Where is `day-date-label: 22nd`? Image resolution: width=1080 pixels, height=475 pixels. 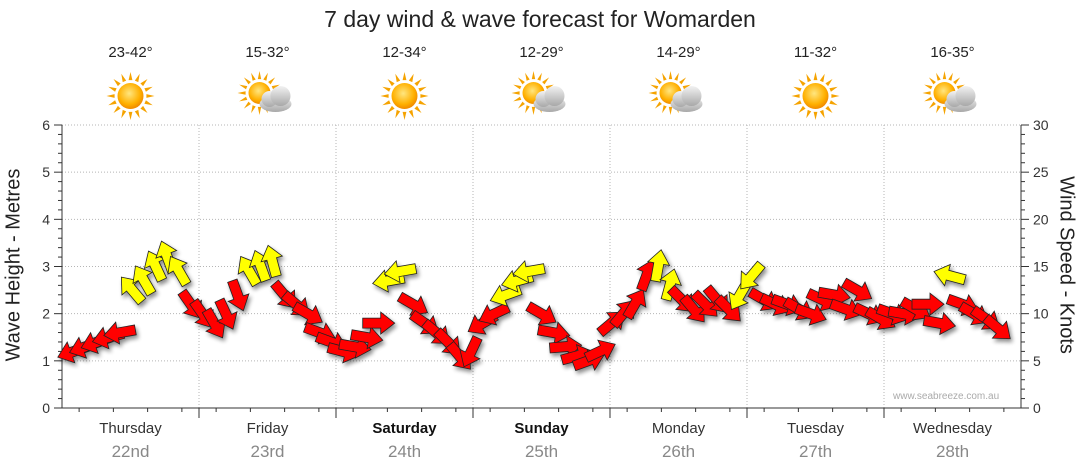
day-date-label: 22nd is located at coordinates (130, 451).